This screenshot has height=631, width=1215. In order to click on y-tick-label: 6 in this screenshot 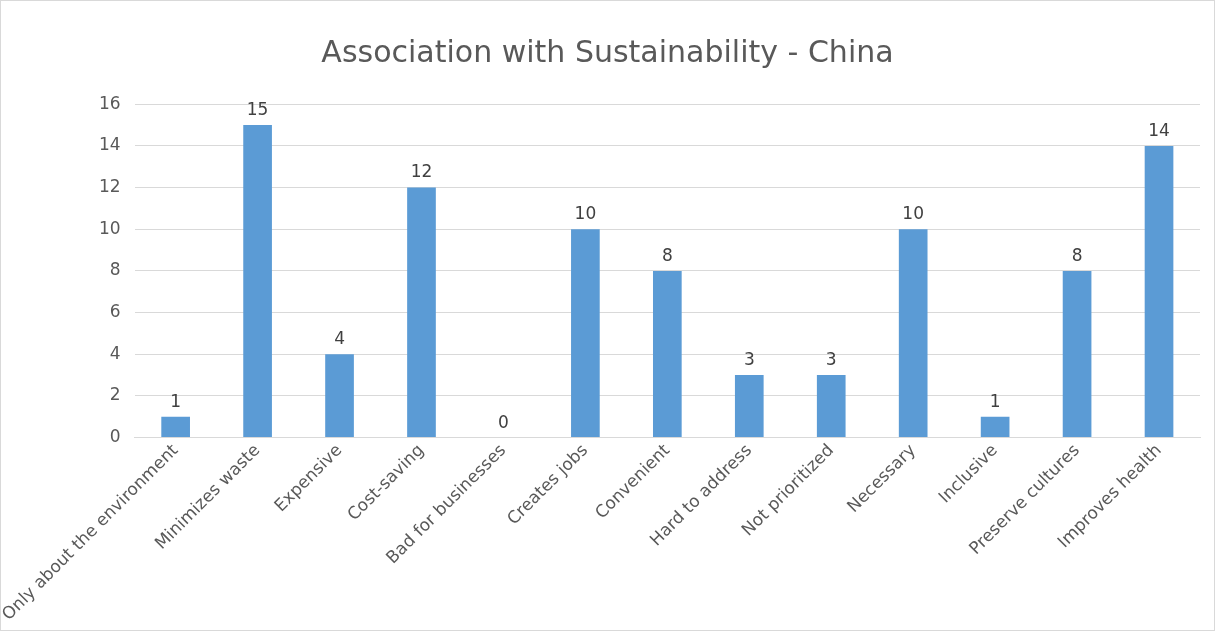, I will do `click(115, 311)`.